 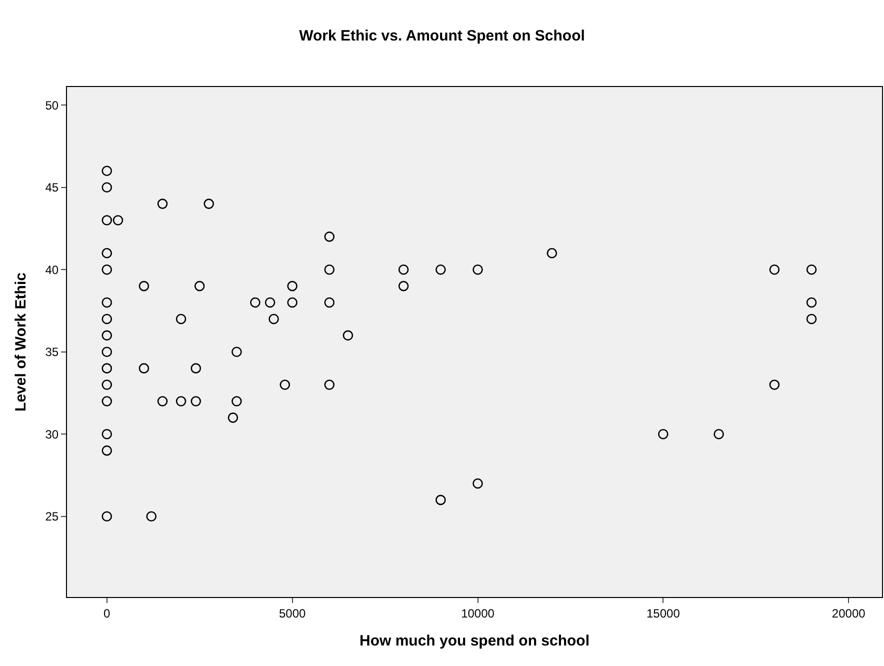 What do you see at coordinates (52, 269) in the screenshot?
I see `y-tick-label: 40` at bounding box center [52, 269].